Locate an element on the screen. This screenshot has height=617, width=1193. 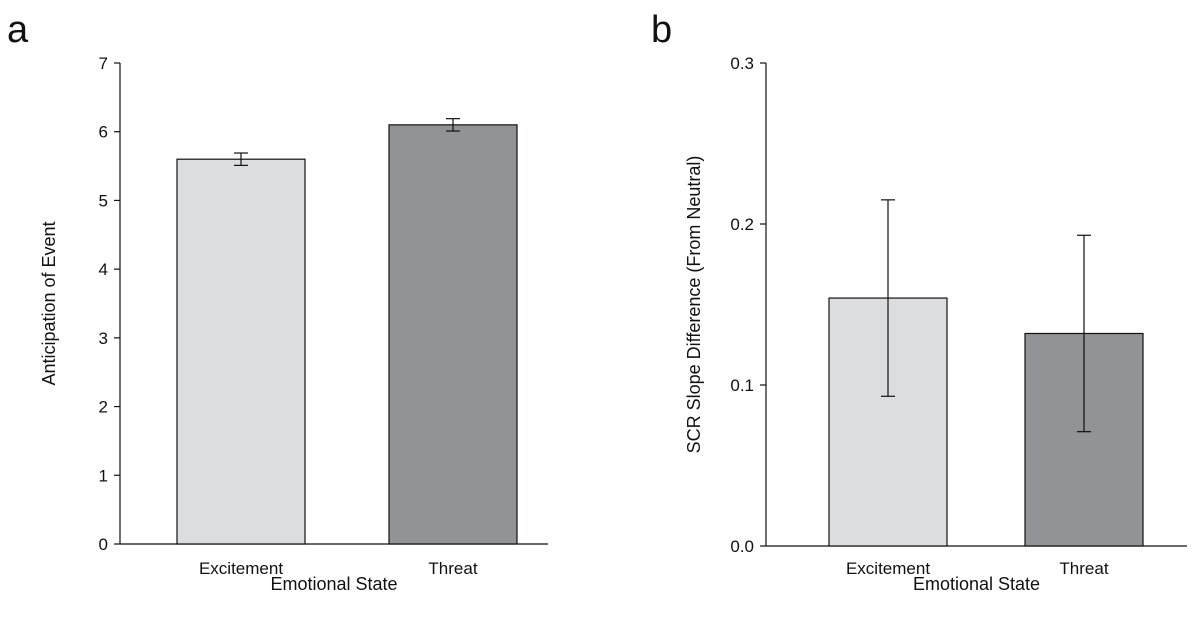
y-axis-title: SCR Slope Difference (From Neutral) is located at coordinates (694, 305).